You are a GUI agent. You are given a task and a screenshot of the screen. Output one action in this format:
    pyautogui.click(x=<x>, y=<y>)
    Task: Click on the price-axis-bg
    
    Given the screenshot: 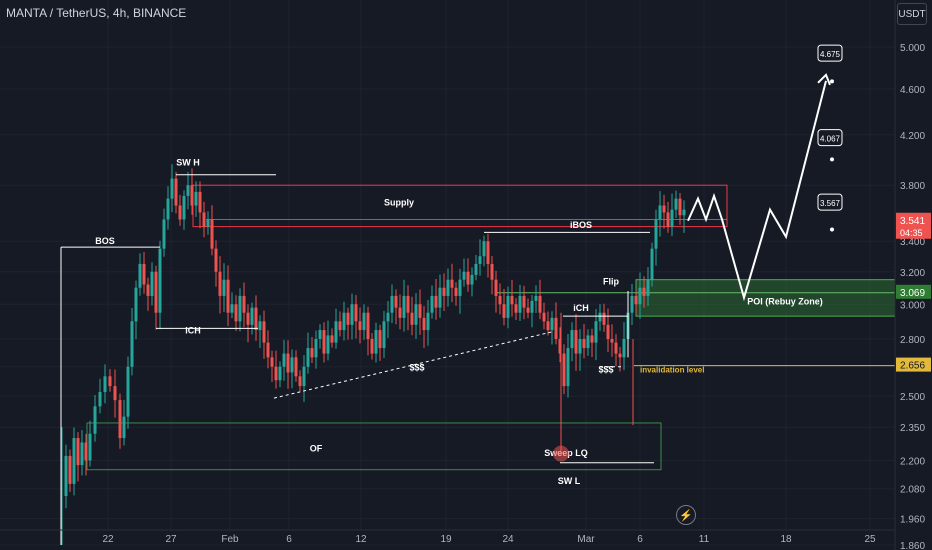 What is the action you would take?
    pyautogui.click(x=913, y=275)
    